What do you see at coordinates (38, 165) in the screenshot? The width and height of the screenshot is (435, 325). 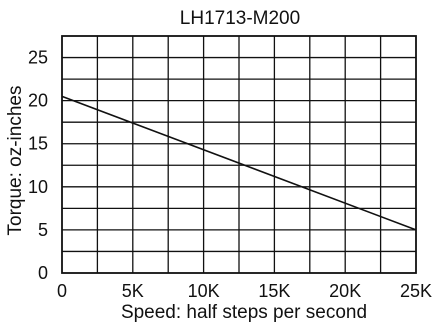 I see `y-axis-ticks: 0 5 10 15 20 25` at bounding box center [38, 165].